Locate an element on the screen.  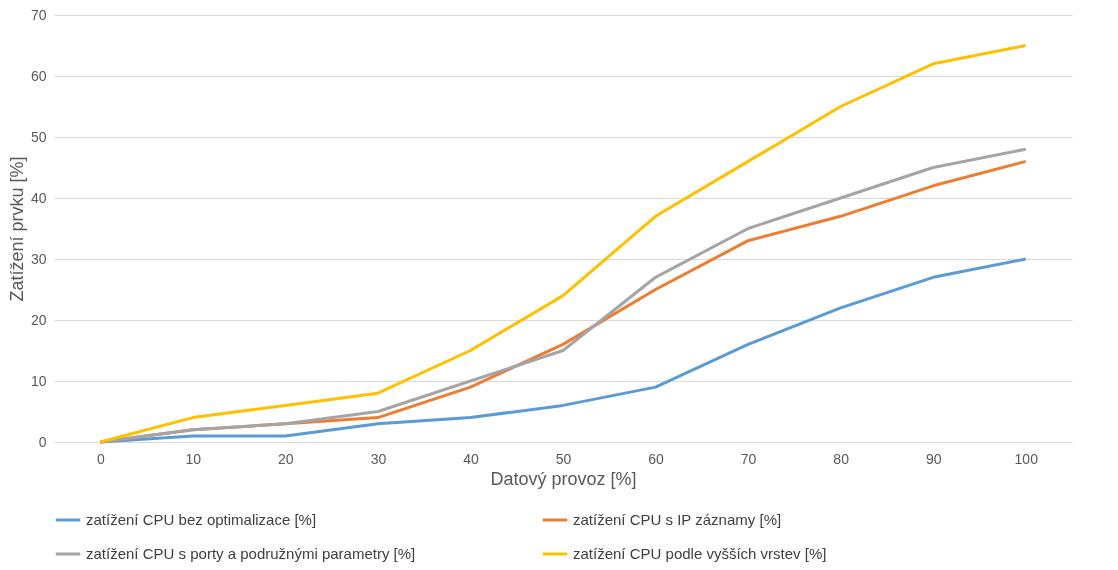
x-tick-label: 90 is located at coordinates (933, 458).